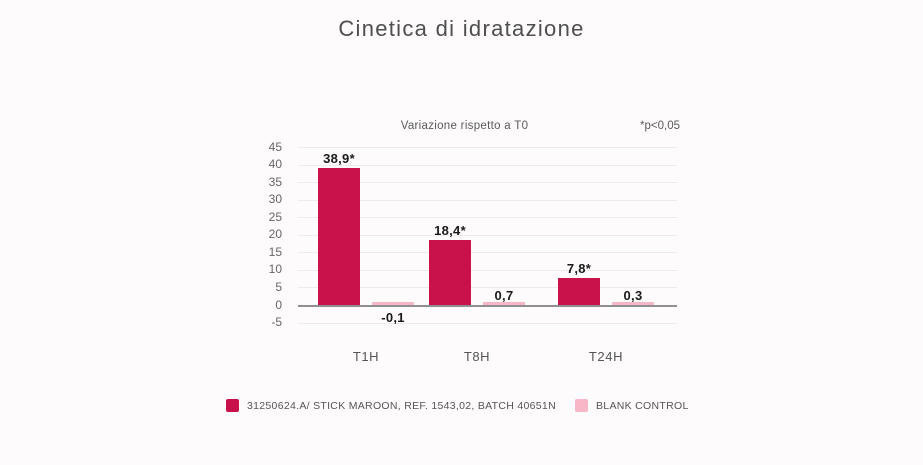 This screenshot has height=465, width=923. What do you see at coordinates (464, 126) in the screenshot?
I see `chart-subtitle: Variazione rispetto a T0` at bounding box center [464, 126].